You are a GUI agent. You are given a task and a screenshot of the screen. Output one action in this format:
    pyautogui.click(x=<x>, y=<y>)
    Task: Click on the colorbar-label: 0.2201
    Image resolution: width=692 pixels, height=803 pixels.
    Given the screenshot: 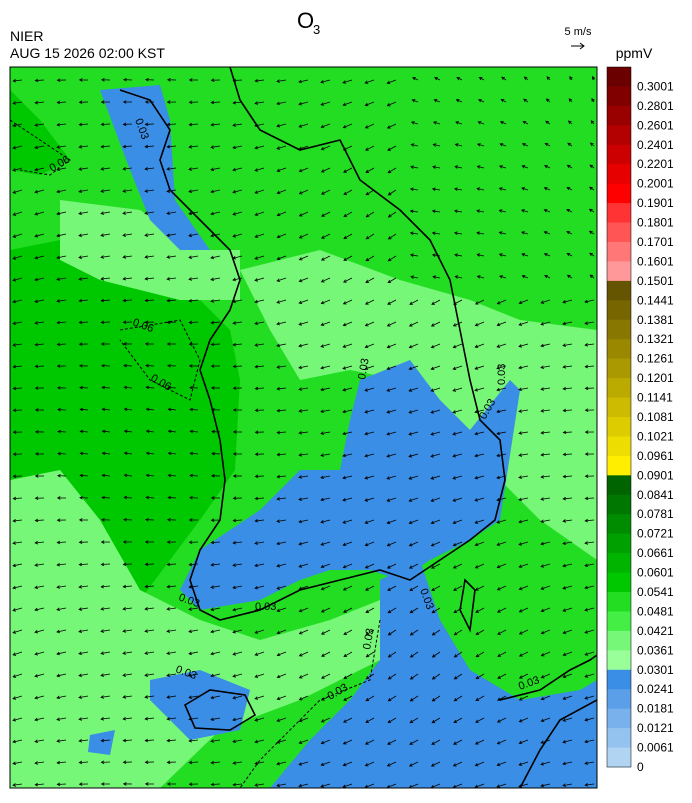 What is the action you would take?
    pyautogui.click(x=655, y=164)
    